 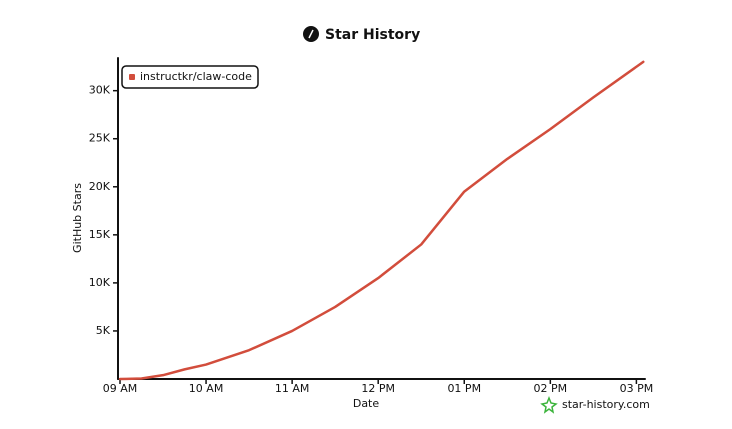 What do you see at coordinates (100, 90) in the screenshot?
I see `y-tick-label: 30K` at bounding box center [100, 90].